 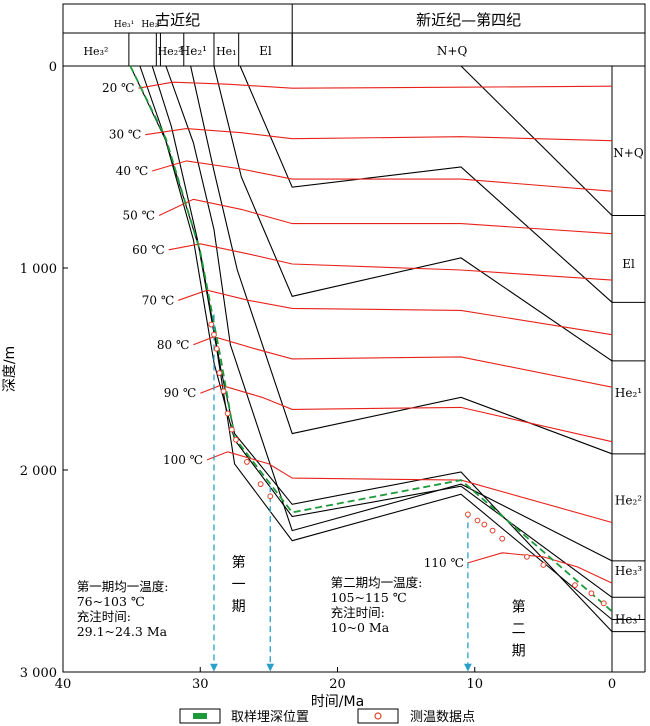 I want to click on annotation-line: 充注时间:, so click(x=358, y=612).